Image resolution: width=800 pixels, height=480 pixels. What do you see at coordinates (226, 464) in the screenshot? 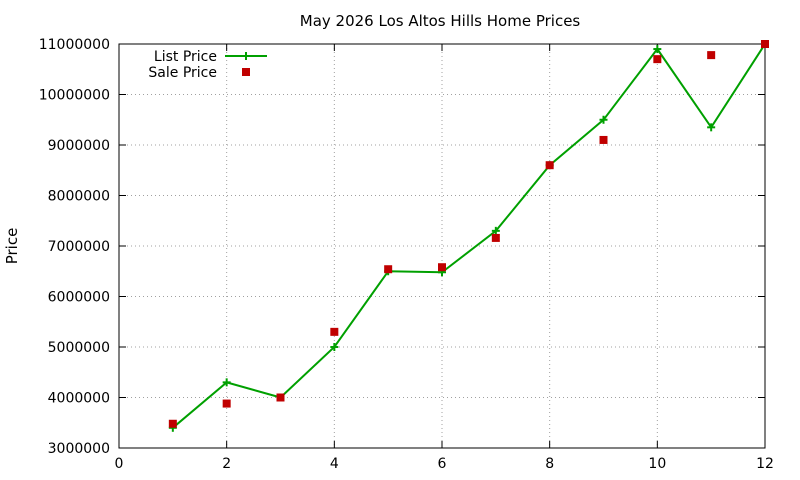
I see `x-tick-label: 2` at bounding box center [226, 464].